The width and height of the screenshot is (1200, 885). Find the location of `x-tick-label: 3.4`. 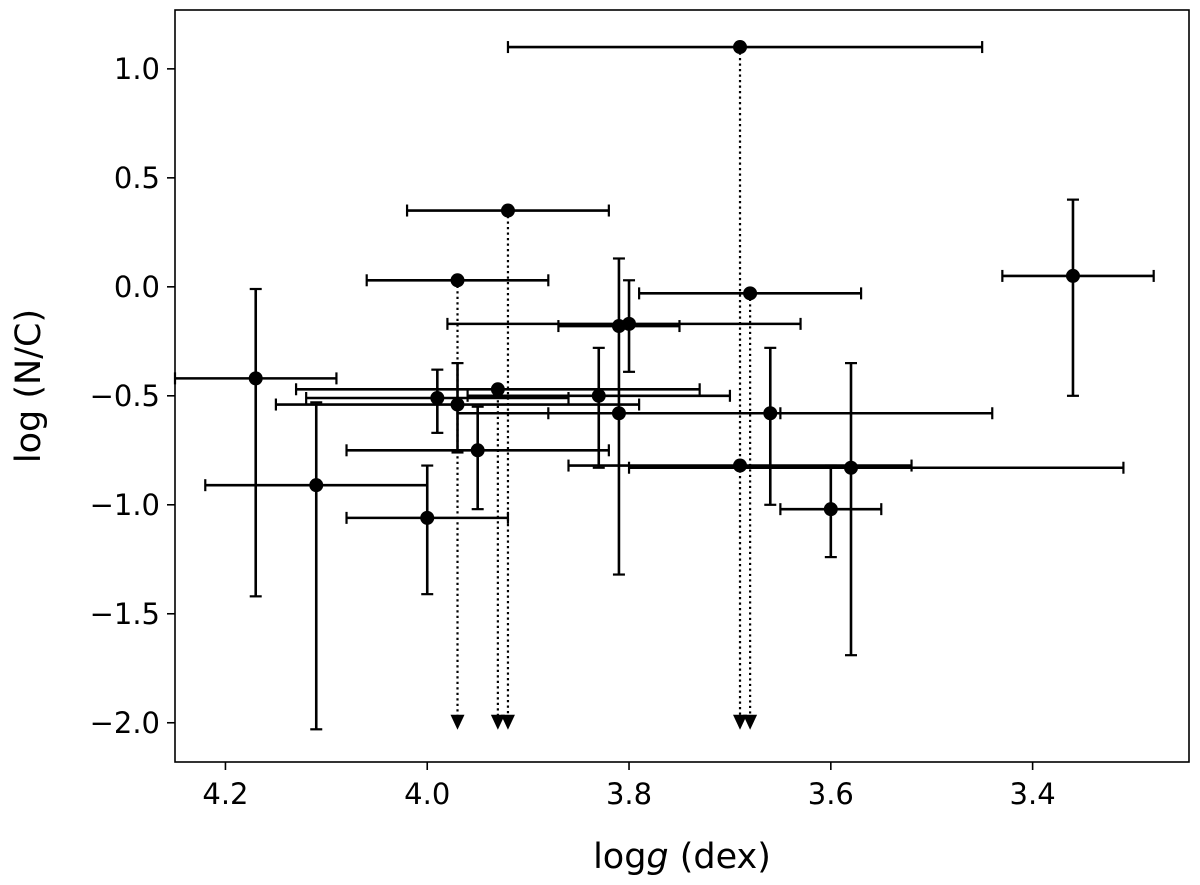

x-tick-label: 3.4 is located at coordinates (1033, 794).